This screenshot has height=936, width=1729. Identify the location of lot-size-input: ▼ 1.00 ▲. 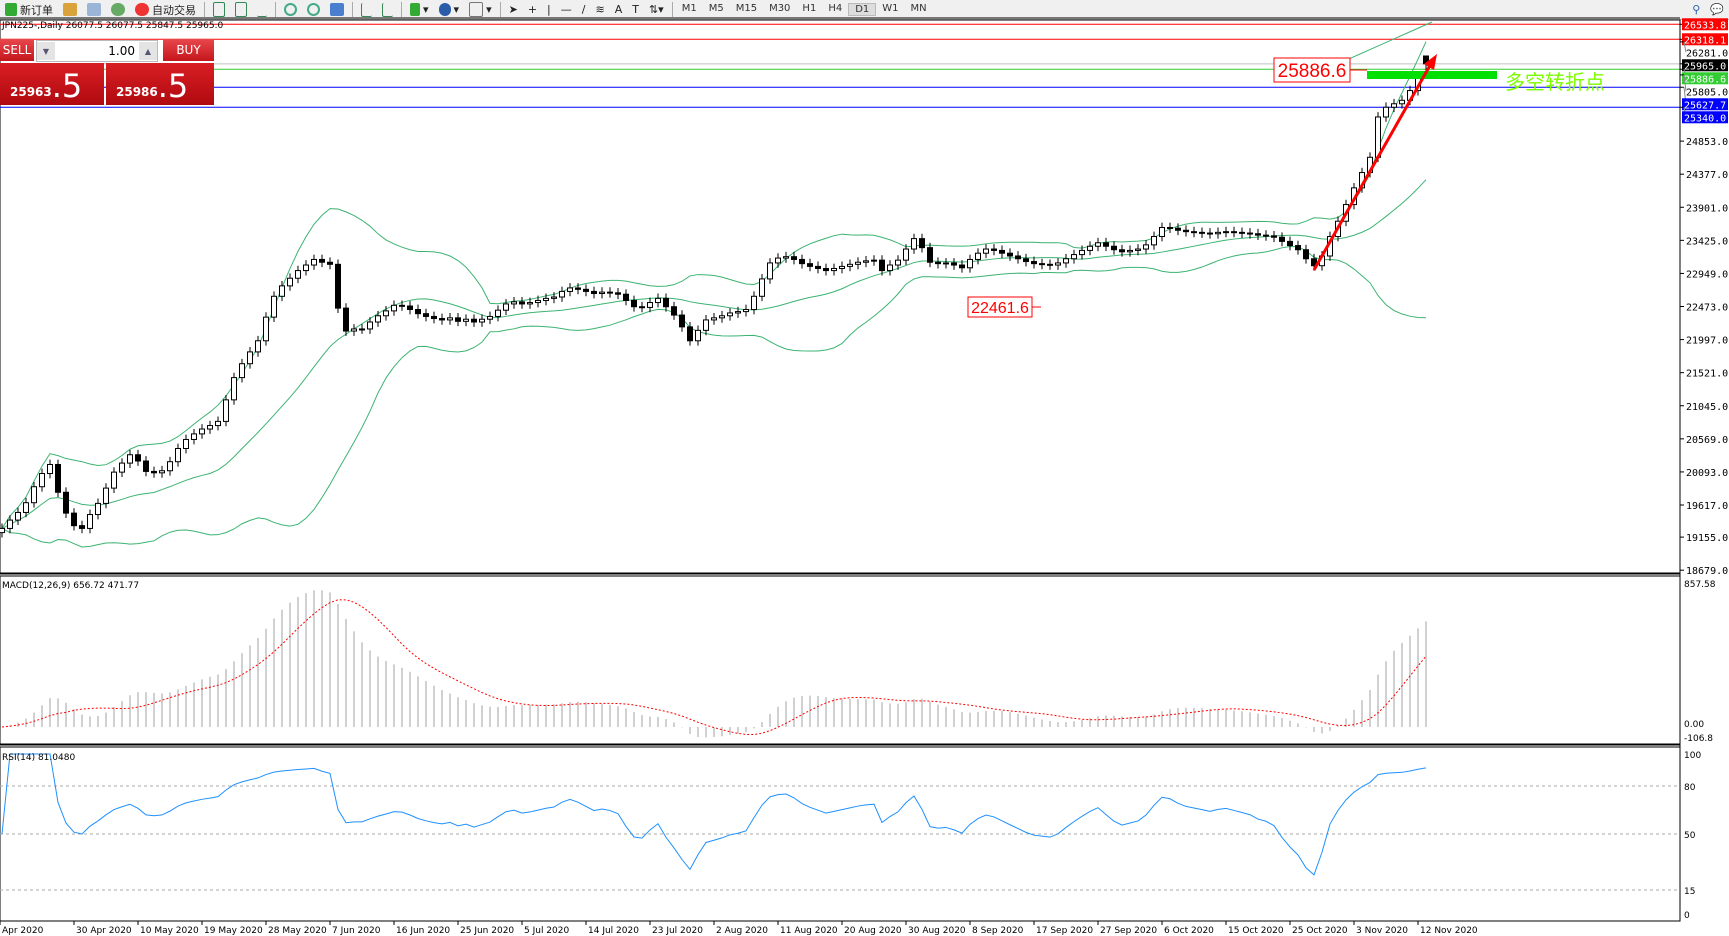
(97, 51).